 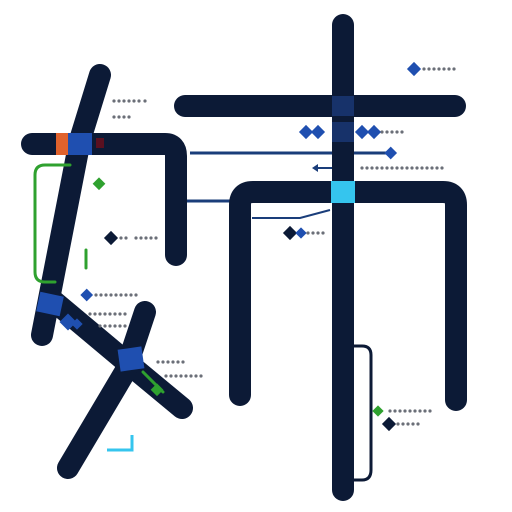 What do you see at coordinates (343, 192) in the screenshot?
I see `cyan-interchange` at bounding box center [343, 192].